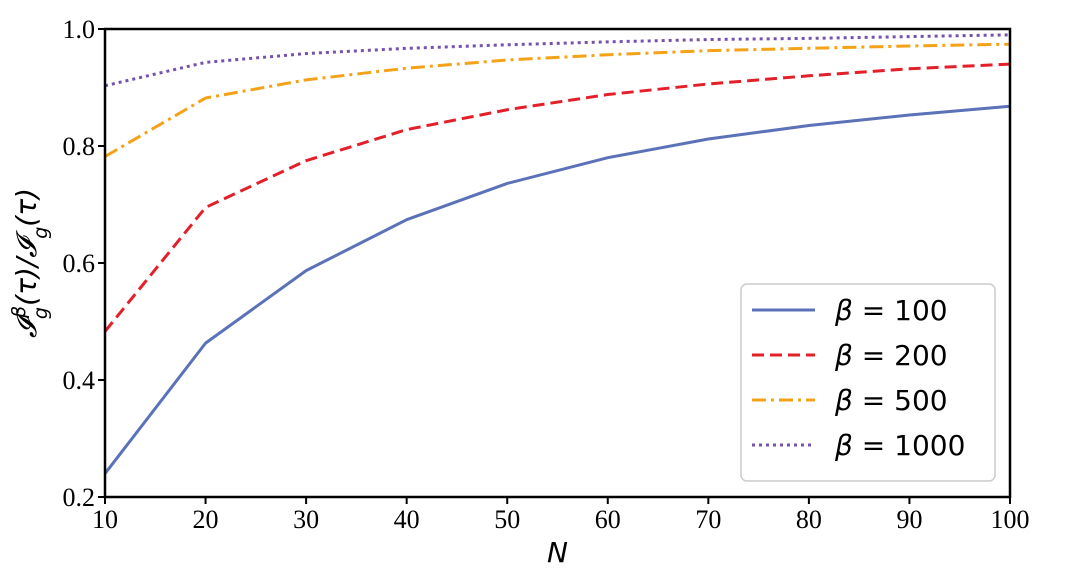  Describe the element at coordinates (900, 310) in the screenshot. I see `legend-beta-value: = 100` at that location.